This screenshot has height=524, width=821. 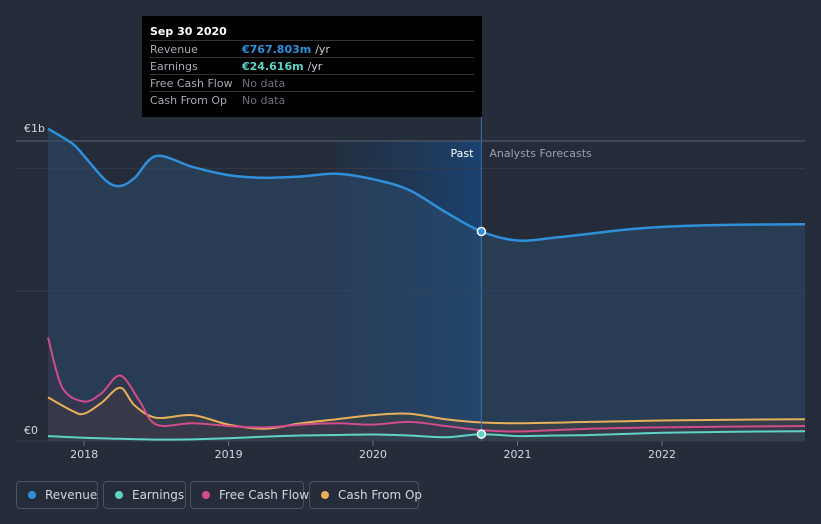 I want to click on tooltip-row-cfo: Cash From Op No data, so click(x=312, y=99).